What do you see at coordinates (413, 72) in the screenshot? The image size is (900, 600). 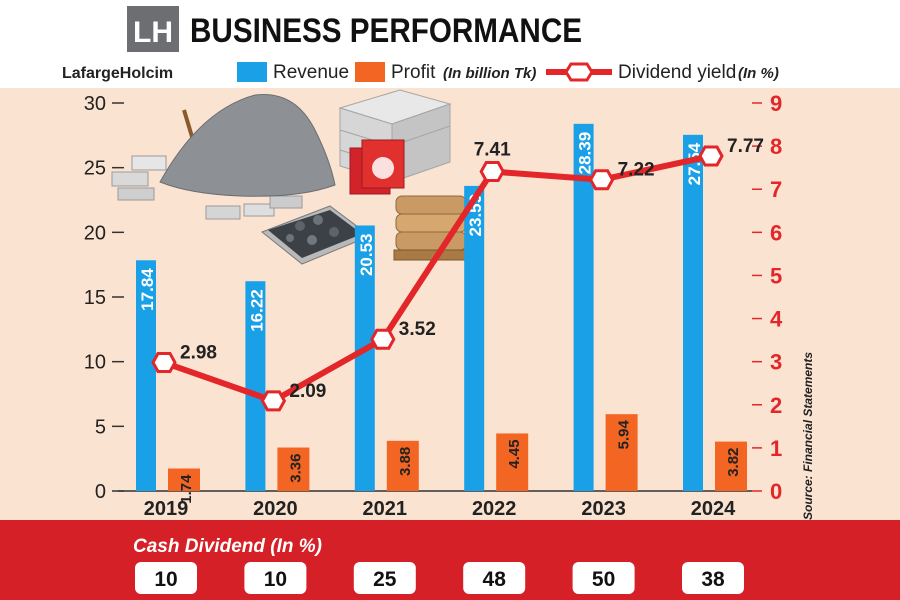 I see `legend-profit-label: Profit` at bounding box center [413, 72].